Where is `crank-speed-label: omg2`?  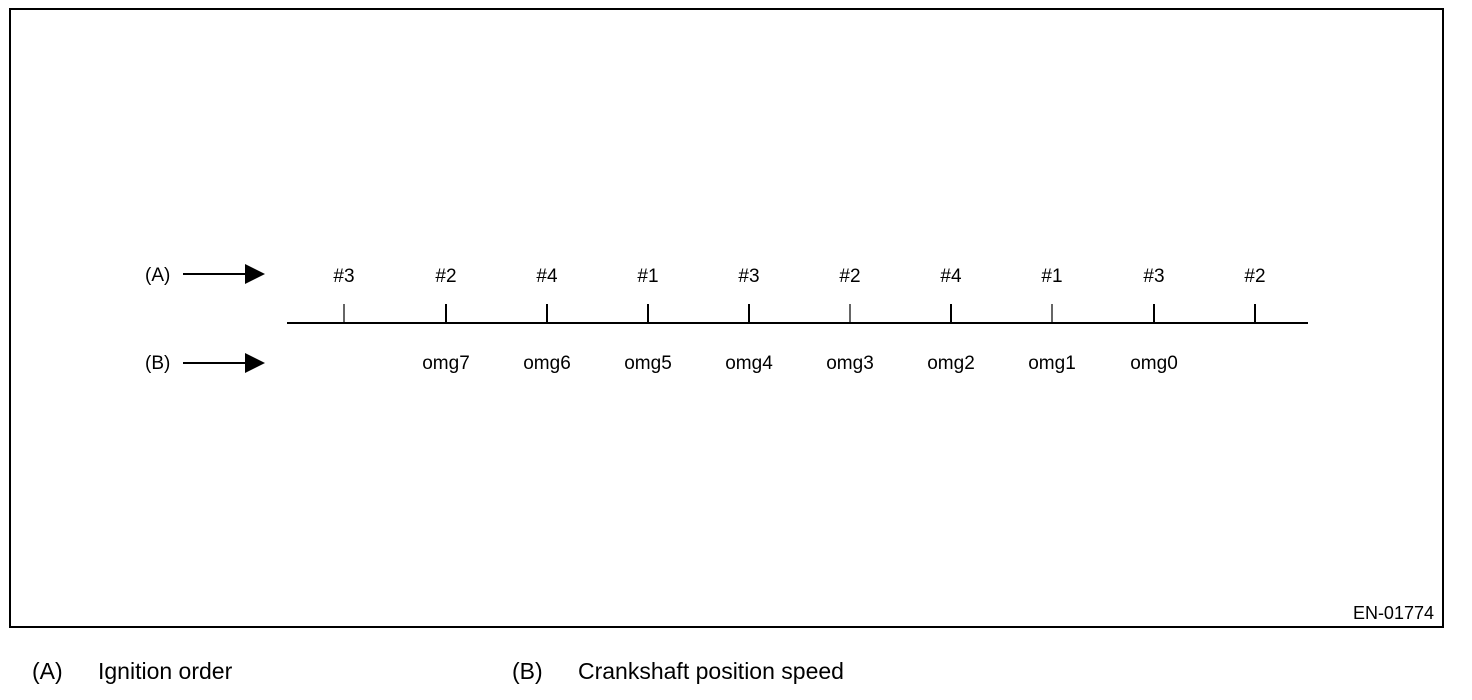
crank-speed-label: omg2 is located at coordinates (951, 363).